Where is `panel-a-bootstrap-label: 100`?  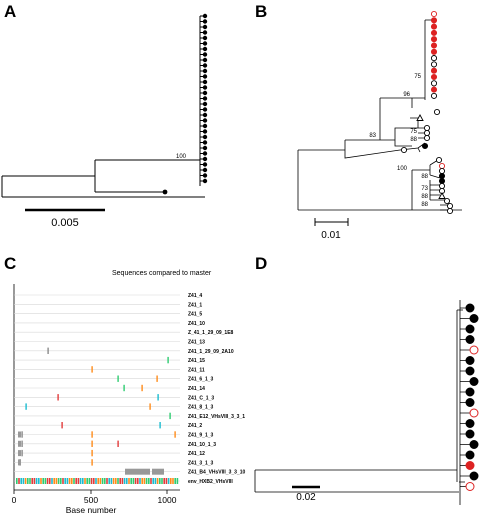 panel-a-bootstrap-label: 100 is located at coordinates (181, 157).